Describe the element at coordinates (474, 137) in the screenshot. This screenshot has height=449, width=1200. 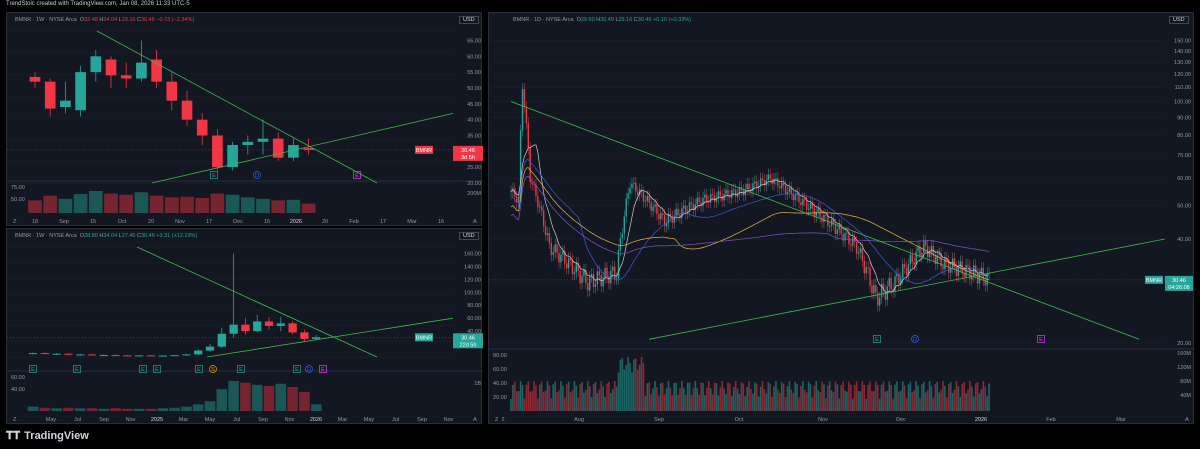
I see `y-tick-label: 35.00` at that location.